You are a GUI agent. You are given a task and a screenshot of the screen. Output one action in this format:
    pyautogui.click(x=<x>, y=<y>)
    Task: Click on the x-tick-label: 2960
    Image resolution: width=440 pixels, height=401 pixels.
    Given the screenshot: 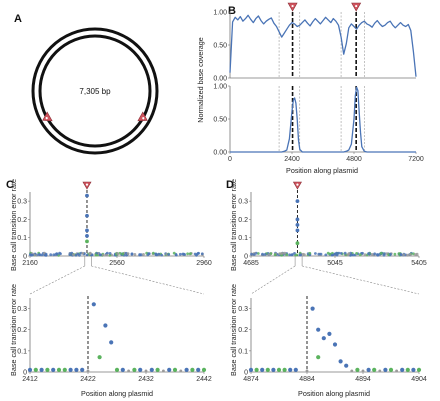 What is the action you would take?
    pyautogui.click(x=204, y=263)
    